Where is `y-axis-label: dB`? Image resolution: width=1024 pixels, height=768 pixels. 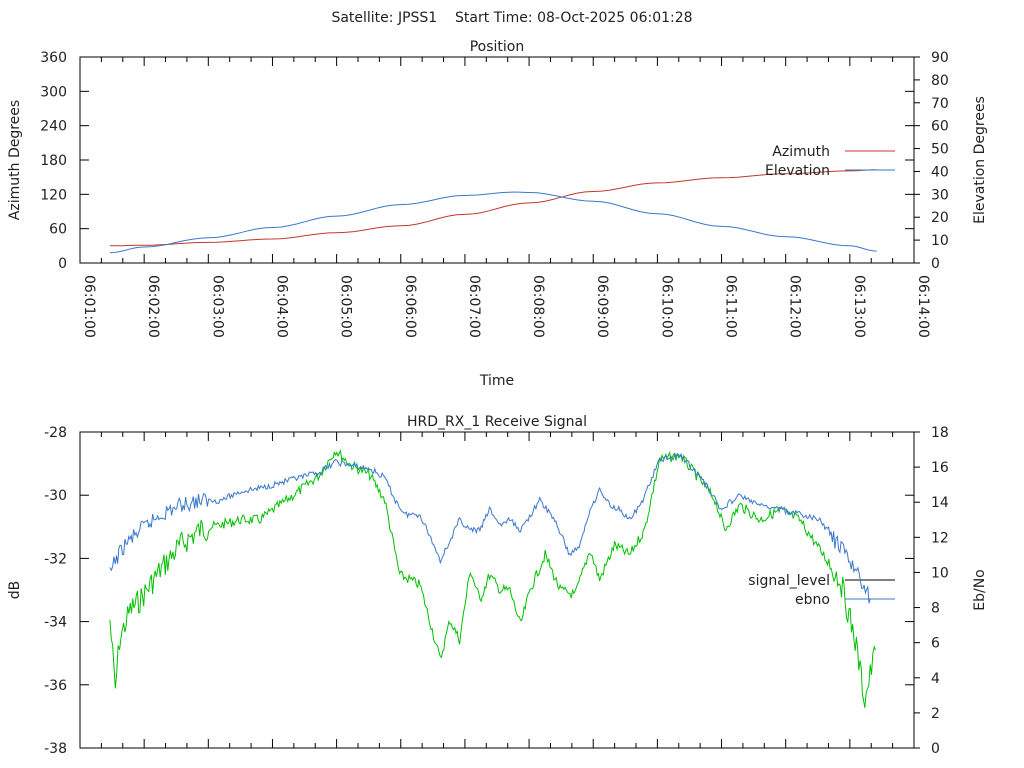 y-axis-label: dB is located at coordinates (15, 590).